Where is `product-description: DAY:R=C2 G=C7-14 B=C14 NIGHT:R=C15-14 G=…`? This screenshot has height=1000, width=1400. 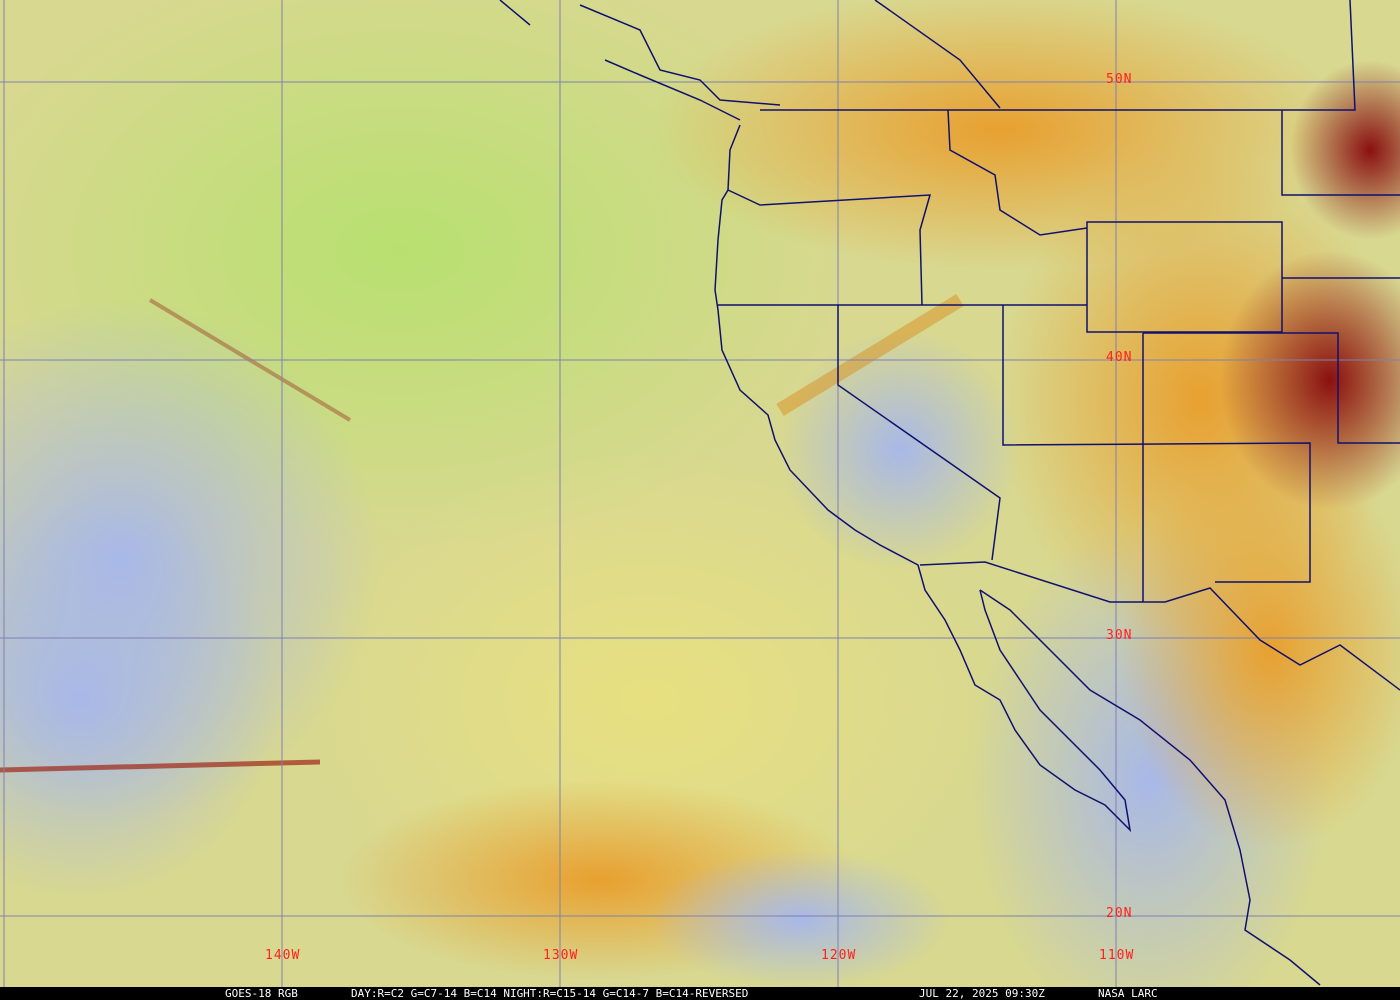
product-description: DAY:R=C2 G=C7-14 B=C14 NIGHT:R=C15-14 G=… is located at coordinates (550, 993).